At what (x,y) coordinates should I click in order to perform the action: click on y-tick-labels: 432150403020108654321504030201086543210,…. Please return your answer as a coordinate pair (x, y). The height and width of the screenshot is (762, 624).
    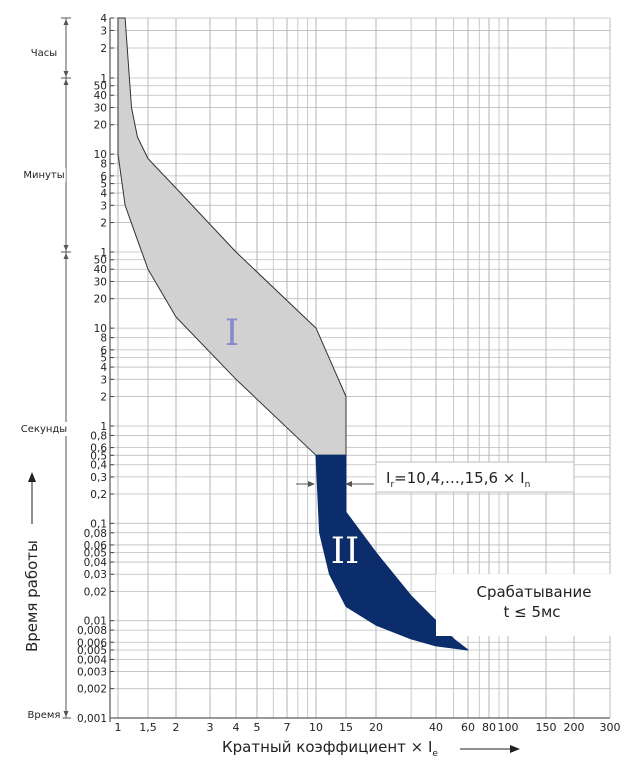
    Looking at the image, I should click on (95, 369).